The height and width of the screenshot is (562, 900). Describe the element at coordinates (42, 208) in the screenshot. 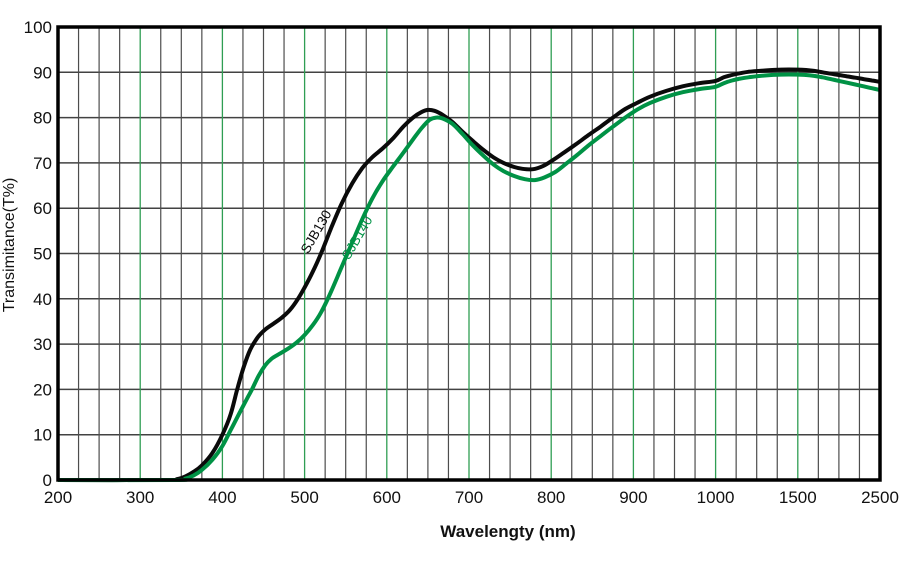

I see `y-tick-label: 60` at that location.